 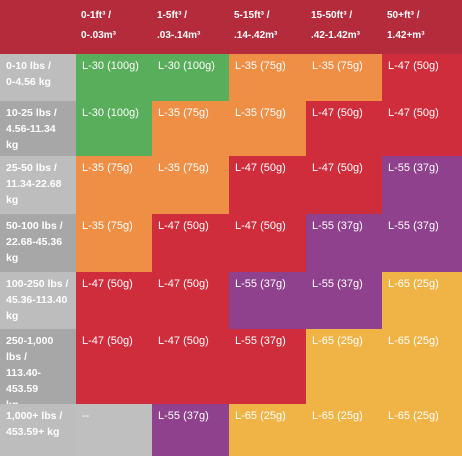 I want to click on row-header: 50-100 lbs / 22.68-45.36 kg, so click(x=38, y=243).